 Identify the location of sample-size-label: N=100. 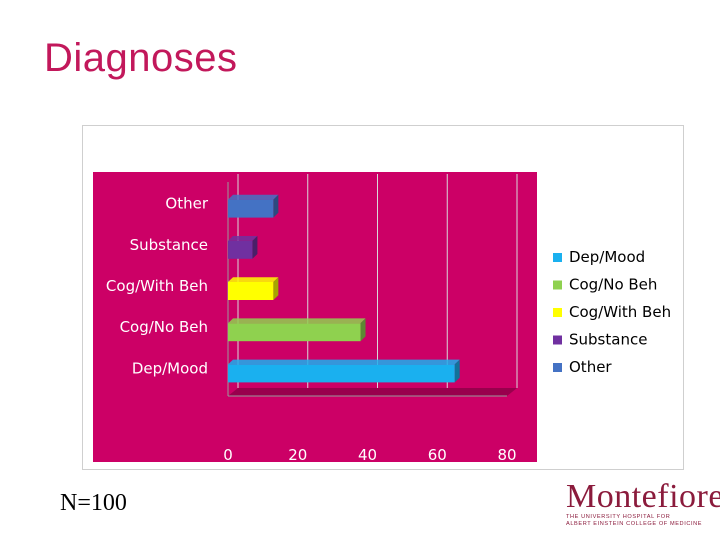
(93, 503).